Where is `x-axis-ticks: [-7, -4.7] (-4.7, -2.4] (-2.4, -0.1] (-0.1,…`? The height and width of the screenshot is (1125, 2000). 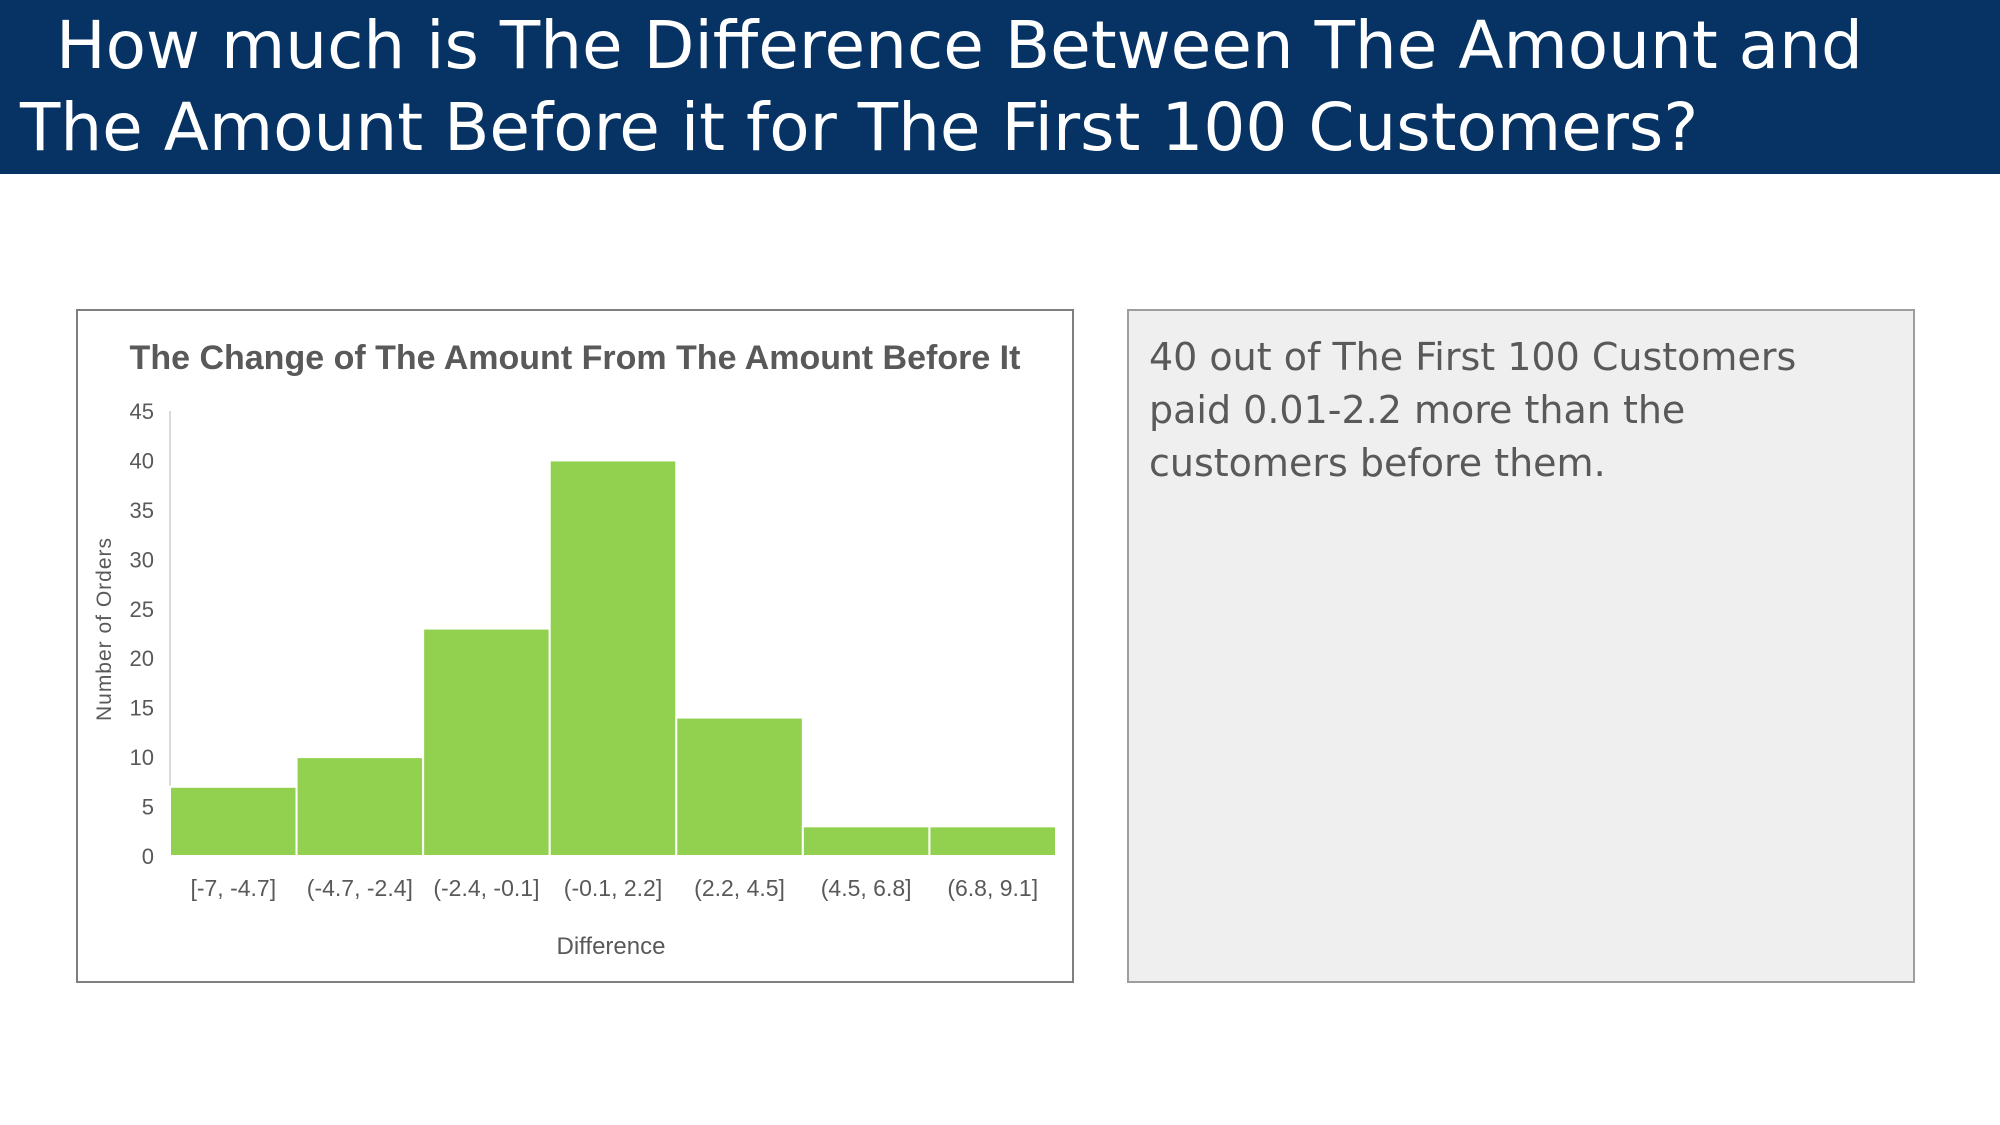
x-axis-ticks: [-7, -4.7] (-4.7, -2.4] (-2.4, -0.1] (-0.1,… is located at coordinates (614, 888).